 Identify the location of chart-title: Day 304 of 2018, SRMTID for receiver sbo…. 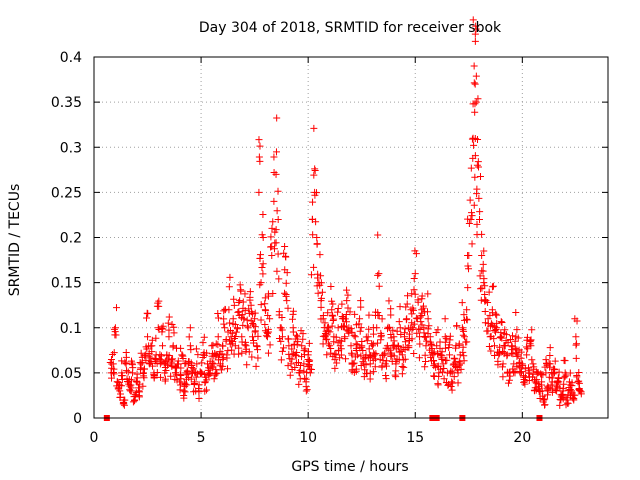
(350, 28).